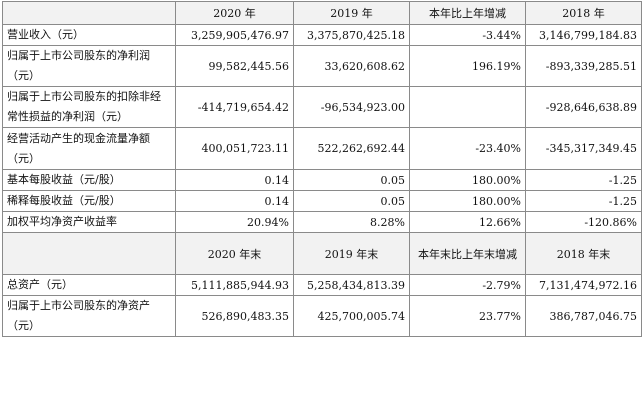 This screenshot has width=643, height=406. Describe the element at coordinates (351, 222) in the screenshot. I see `cell-2019: 8.28%` at that location.